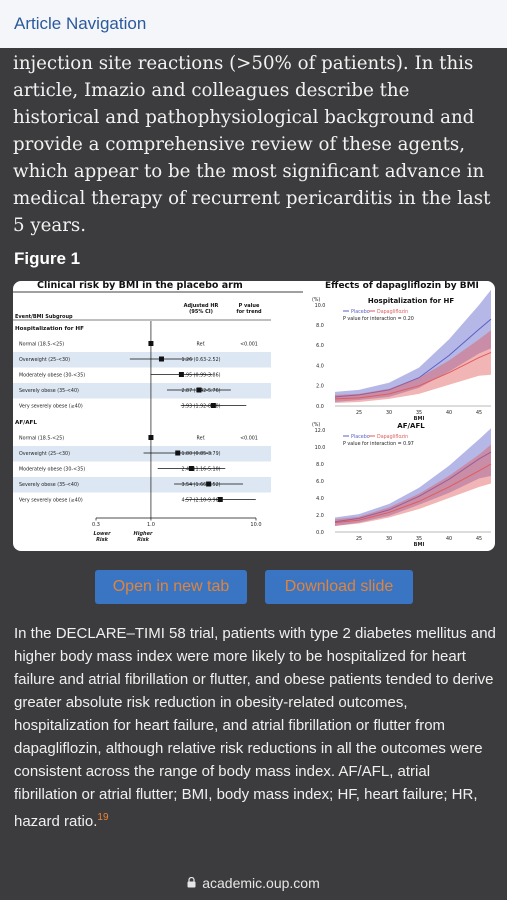 The height and width of the screenshot is (900, 507). What do you see at coordinates (96, 525) in the screenshot?
I see `forest-tick-label: 0.3` at bounding box center [96, 525].